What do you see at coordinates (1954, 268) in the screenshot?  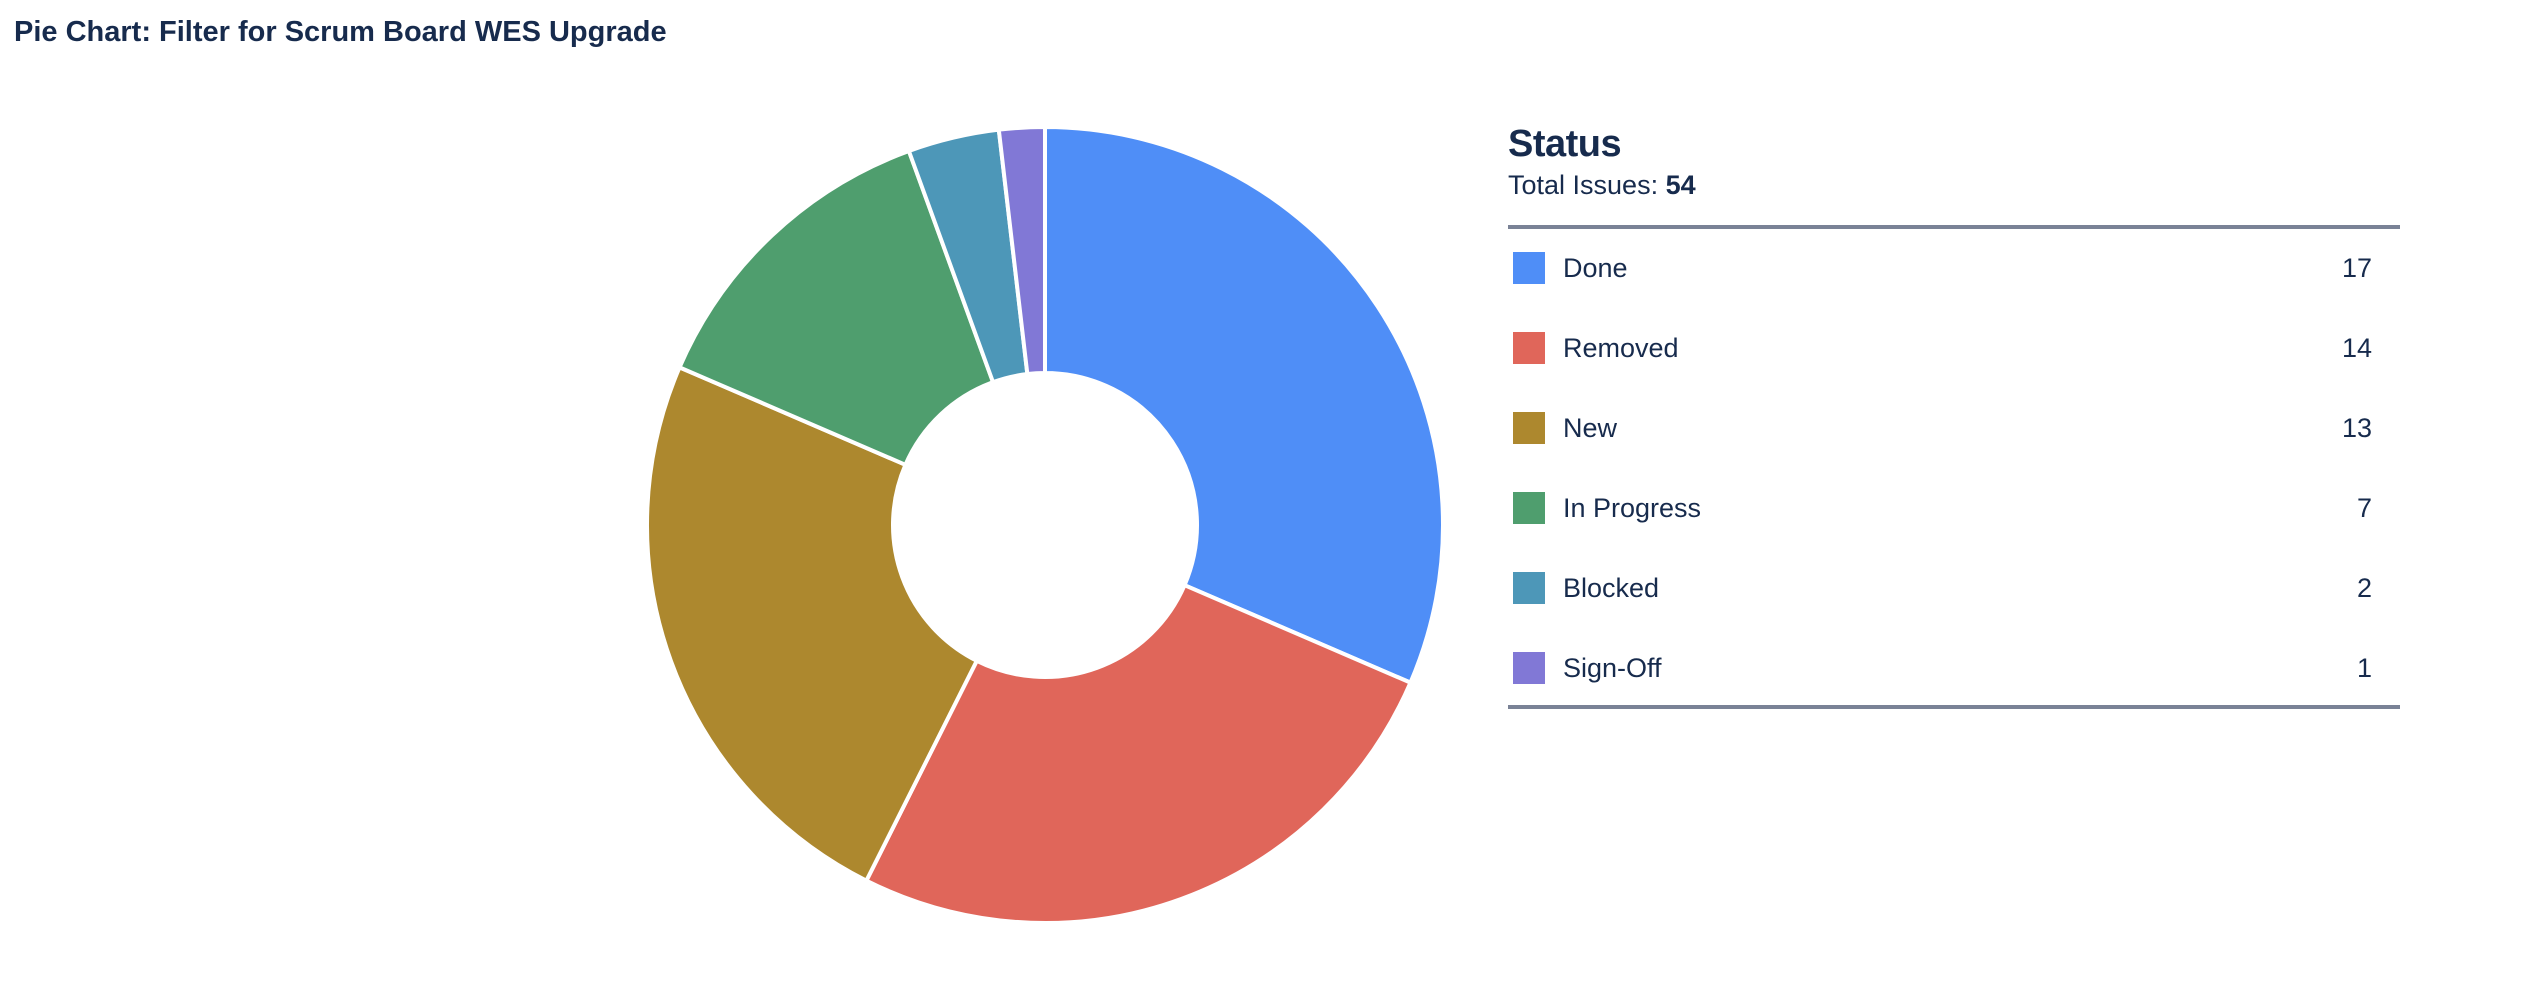 I see `legend-item-done: Done 17` at bounding box center [1954, 268].